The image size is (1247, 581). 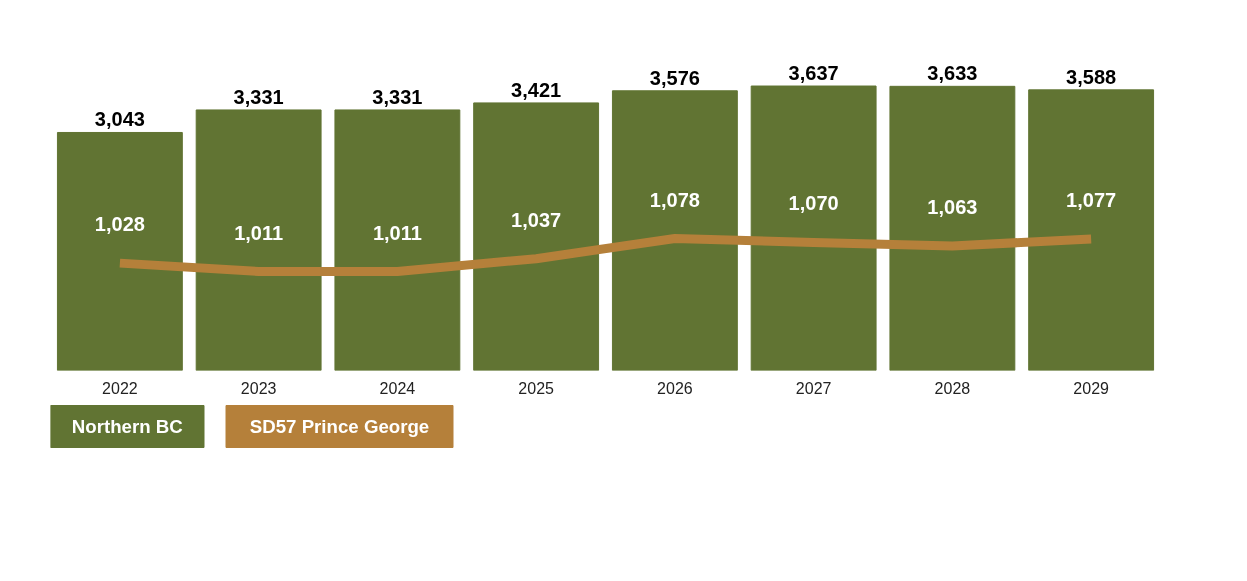 I want to click on data-label: 3,043, so click(x=119, y=119).